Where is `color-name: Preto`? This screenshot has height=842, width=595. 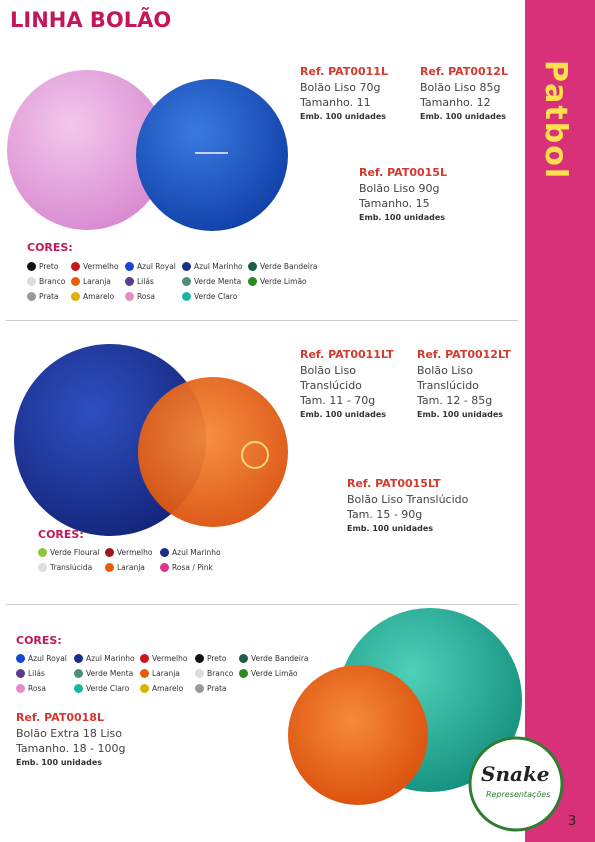
color-name: Preto is located at coordinates (49, 266).